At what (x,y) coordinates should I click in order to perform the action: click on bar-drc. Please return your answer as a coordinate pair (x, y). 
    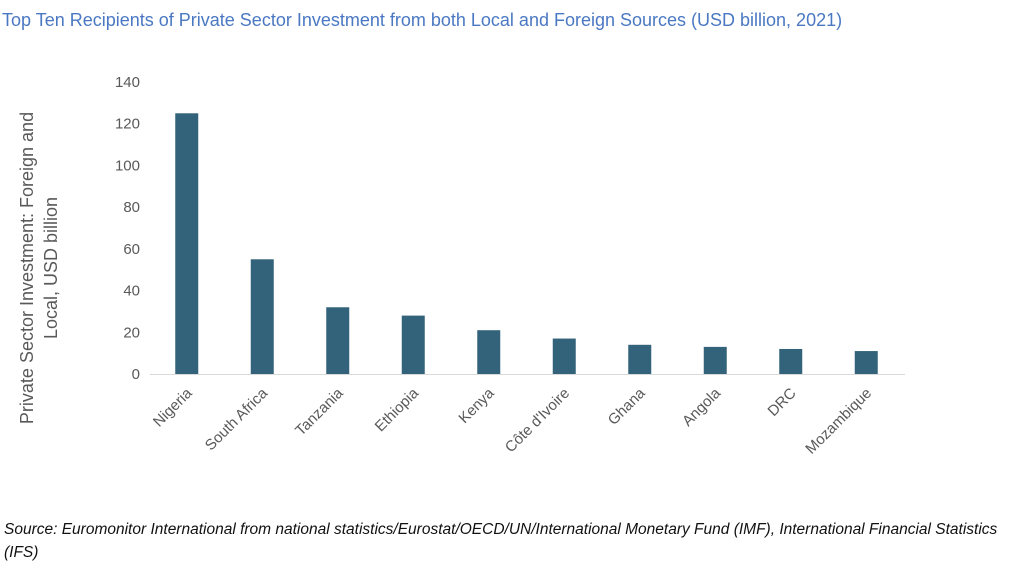
    Looking at the image, I should click on (791, 361).